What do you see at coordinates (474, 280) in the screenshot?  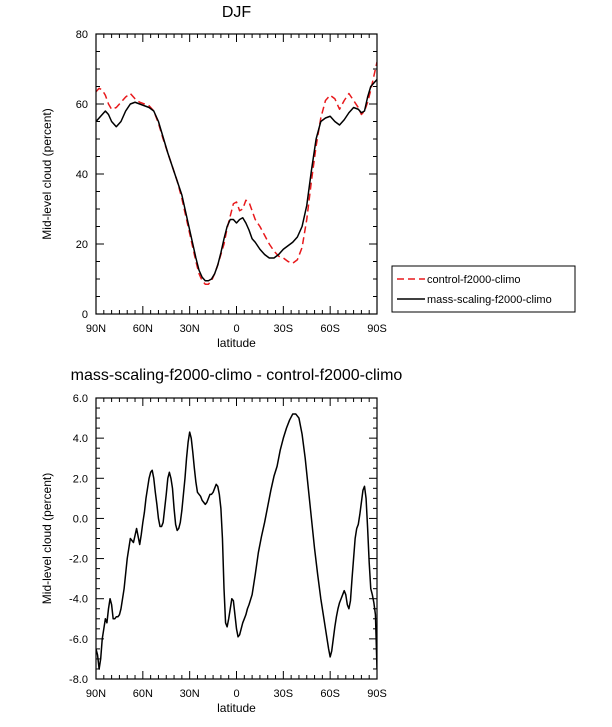 I see `legend-entry: control-f2000-climo` at bounding box center [474, 280].